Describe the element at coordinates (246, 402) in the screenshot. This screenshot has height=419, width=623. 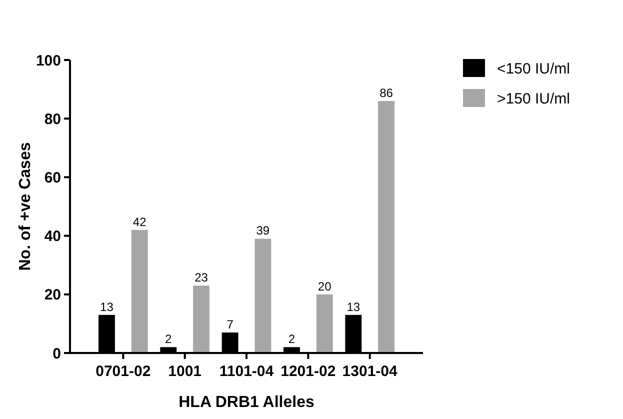
I see `x-axis-title: HLA DRB1 Alleles` at that location.